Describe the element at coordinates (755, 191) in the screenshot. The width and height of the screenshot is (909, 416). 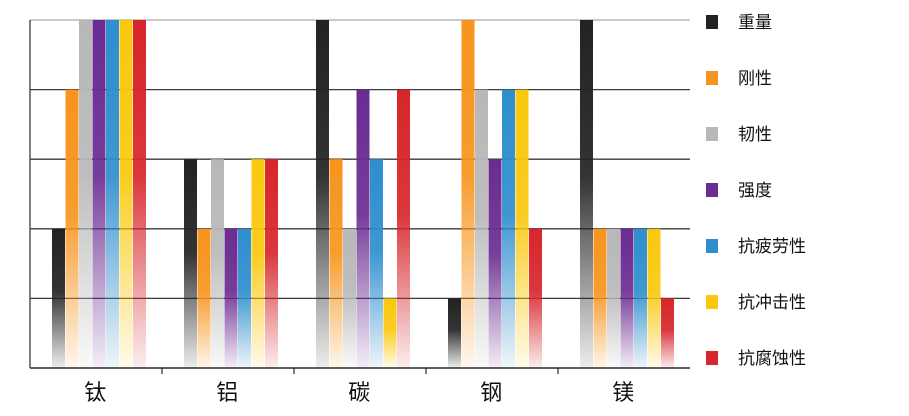
I see `legend-label: 强度` at that location.